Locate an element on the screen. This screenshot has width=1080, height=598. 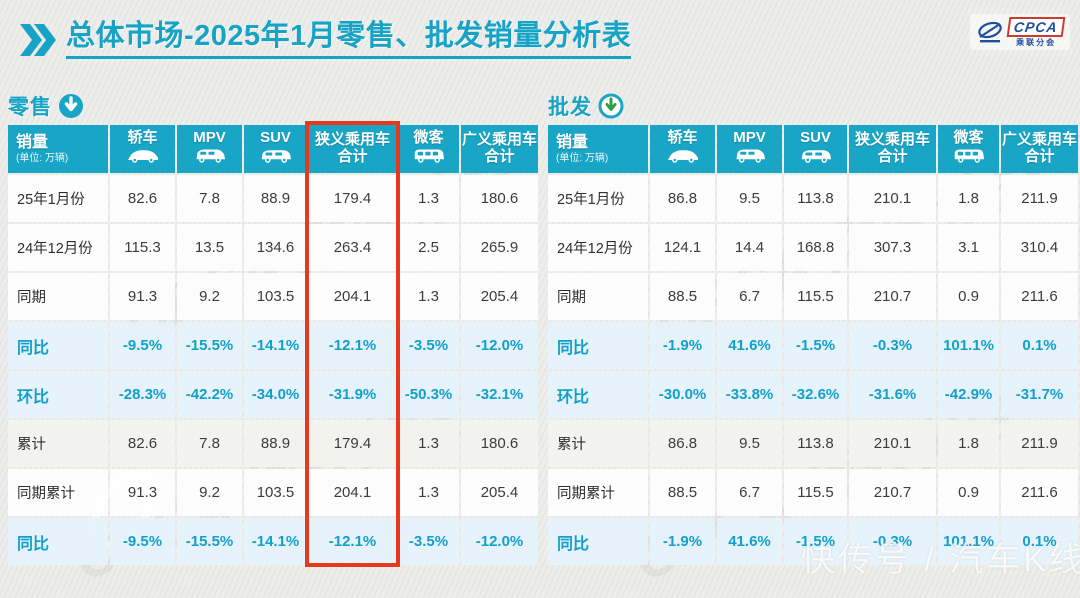
table-cell: -30.0% is located at coordinates (682, 394).